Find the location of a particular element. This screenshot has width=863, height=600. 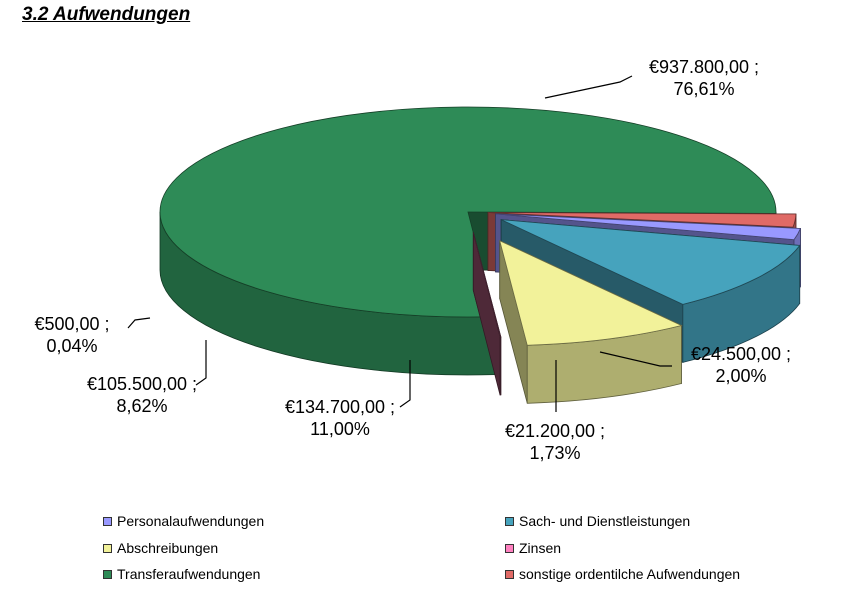

legend-label: Sach- und Dienstleistungen is located at coordinates (605, 521).